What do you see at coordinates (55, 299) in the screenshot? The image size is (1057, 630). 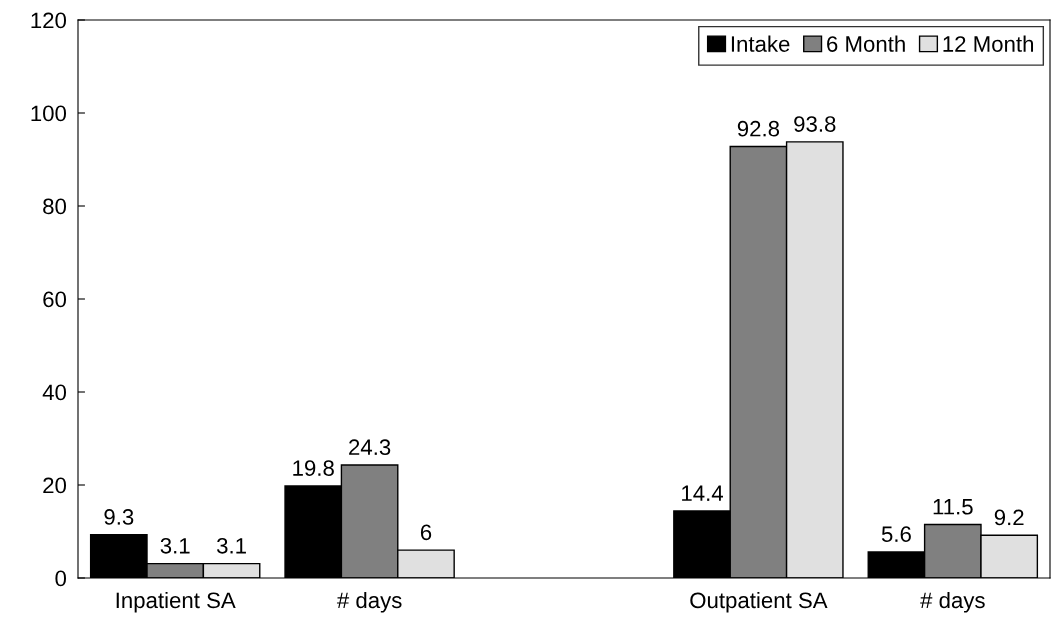 I see `y-tick-label: 60` at bounding box center [55, 299].